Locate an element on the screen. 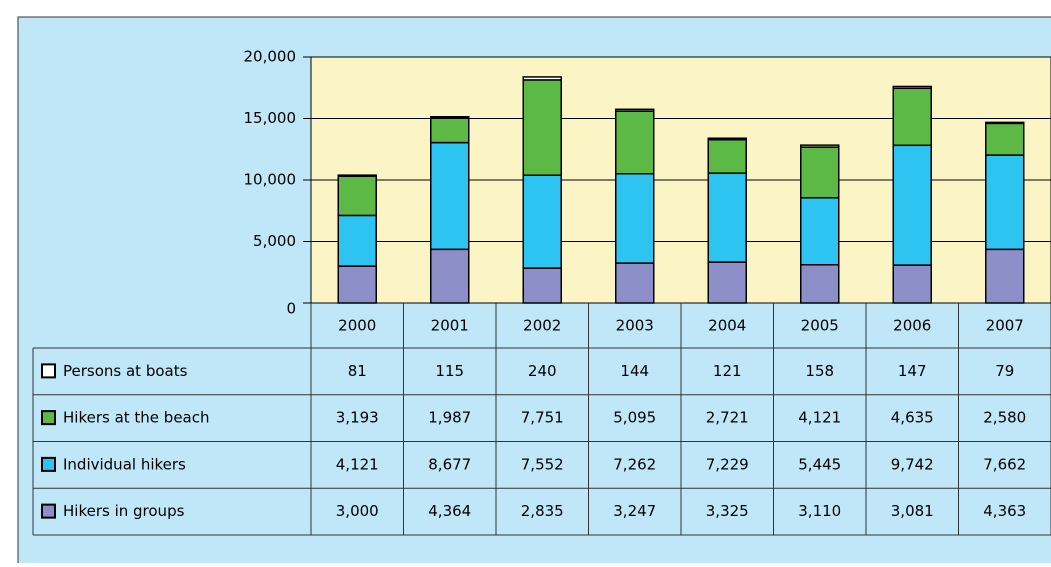  y-tick-label: 10,000 is located at coordinates (270, 180).